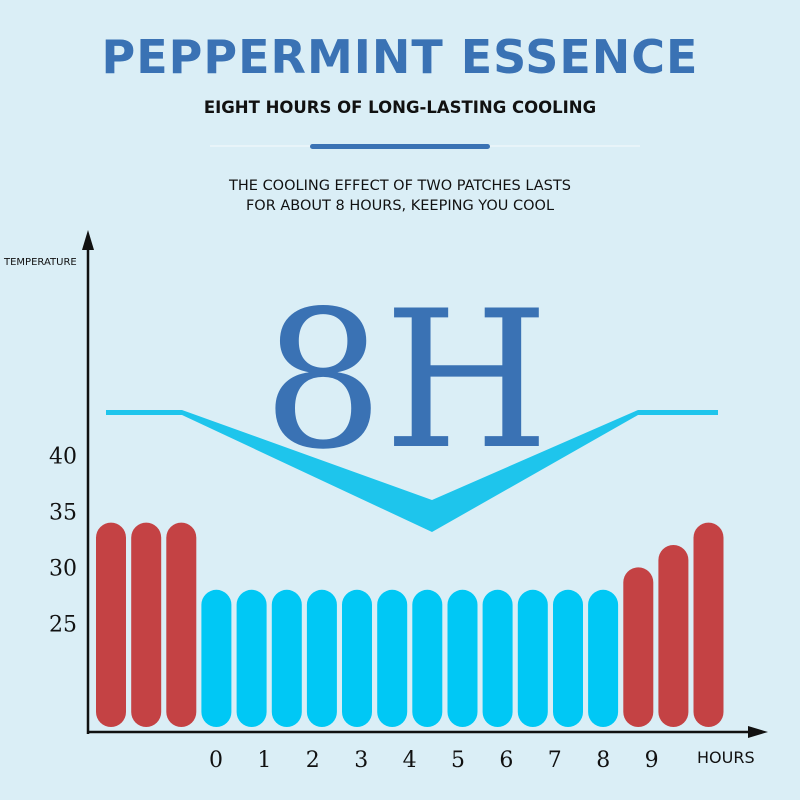 This screenshot has width=800, height=800. What do you see at coordinates (63, 624) in the screenshot?
I see `y-tick-label: 25` at bounding box center [63, 624].